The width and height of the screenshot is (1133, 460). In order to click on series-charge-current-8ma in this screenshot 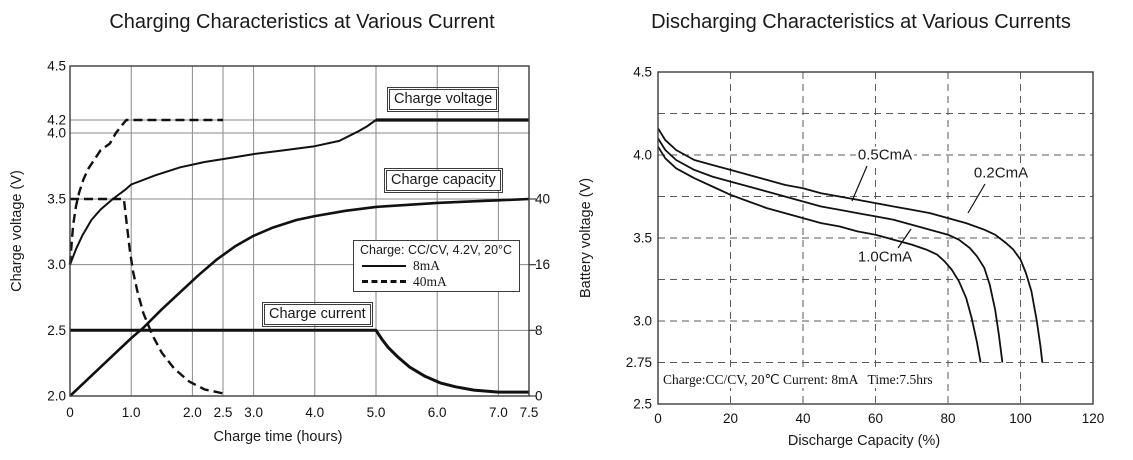, I will do `click(299, 361)`.